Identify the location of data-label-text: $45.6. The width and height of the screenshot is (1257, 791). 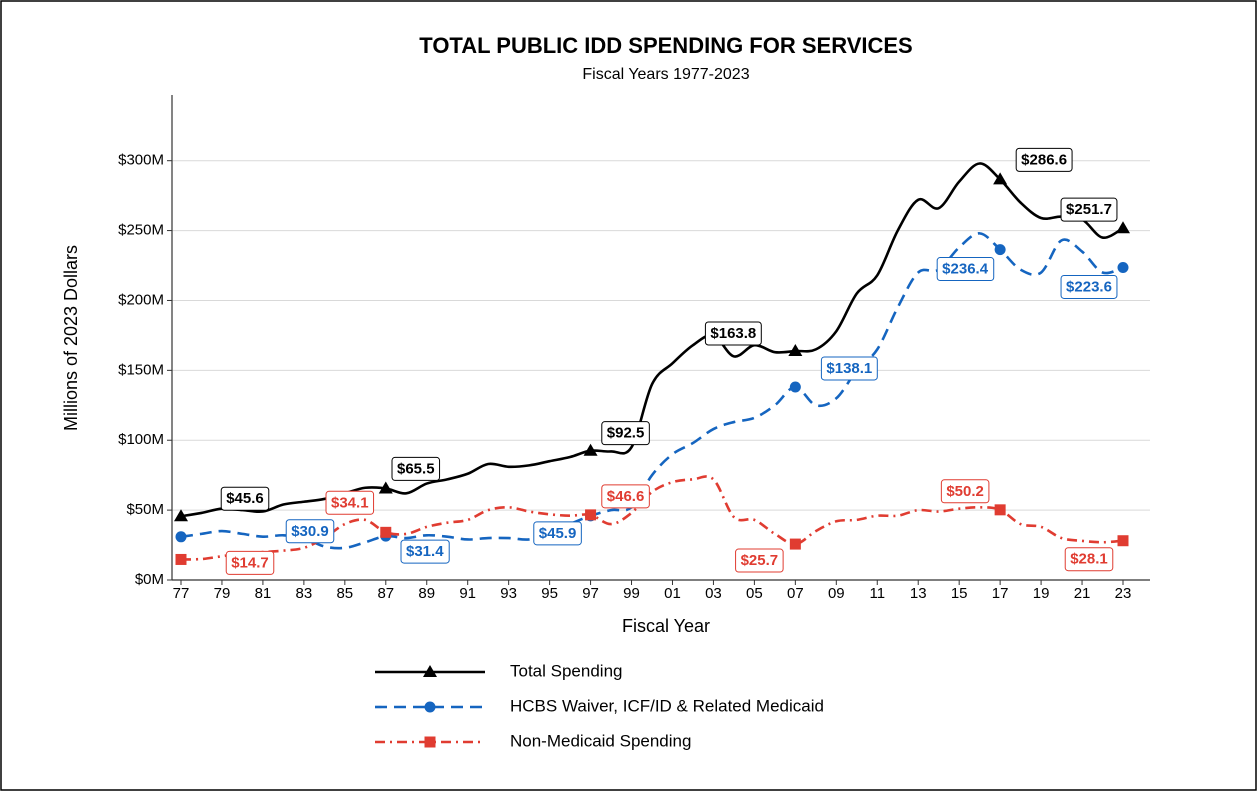
(245, 498).